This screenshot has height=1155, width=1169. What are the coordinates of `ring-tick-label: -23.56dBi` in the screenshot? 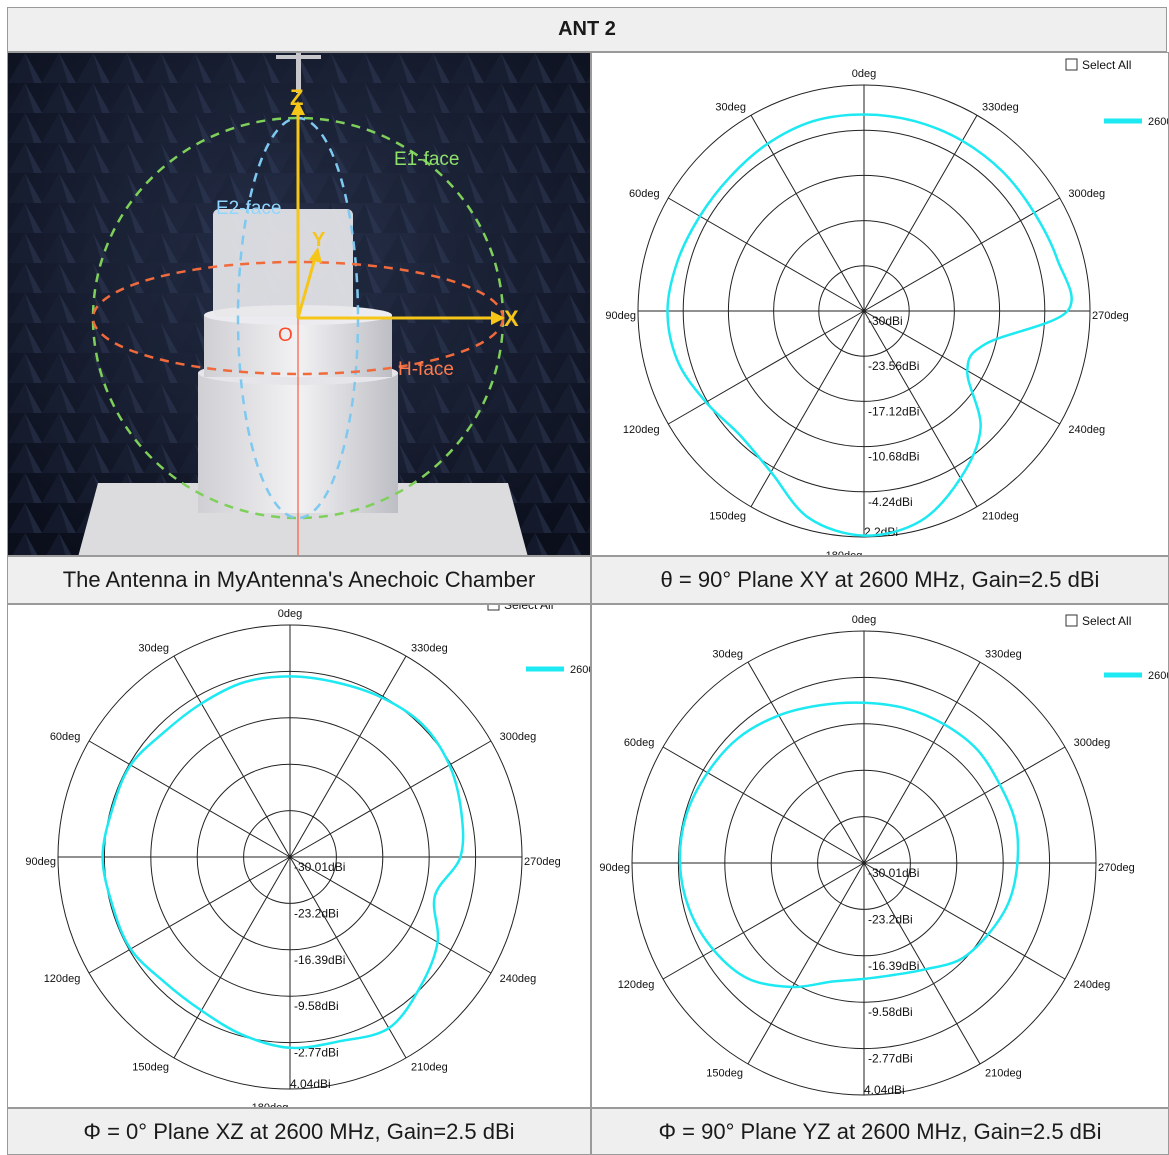 It's located at (893, 366).